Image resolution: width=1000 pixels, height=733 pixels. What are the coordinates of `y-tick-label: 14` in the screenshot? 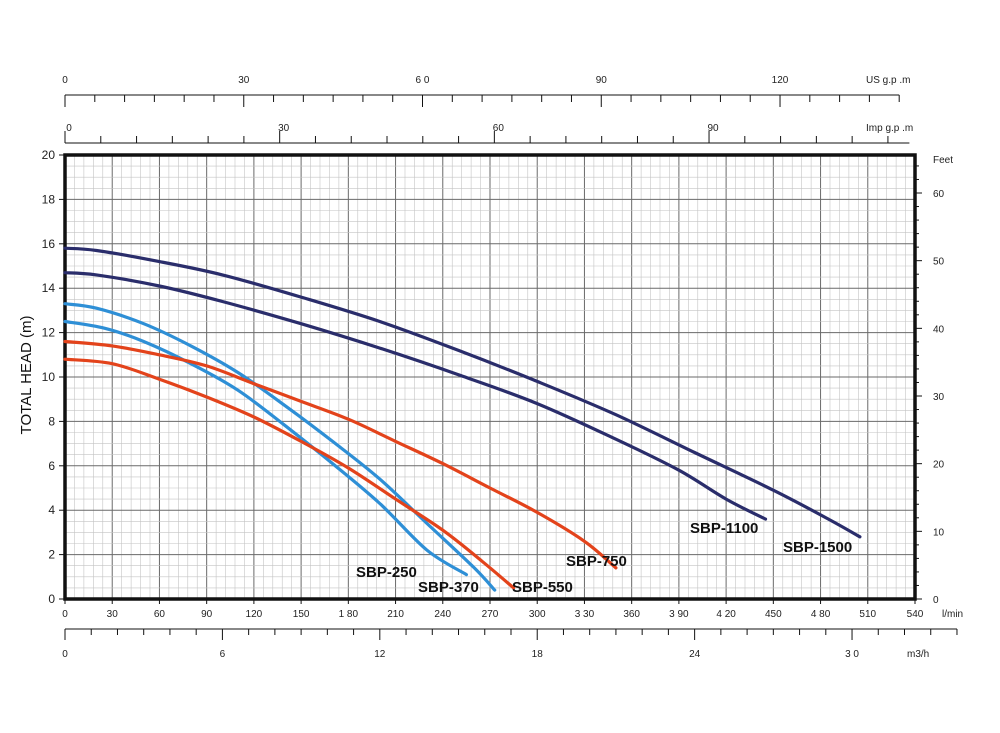 It's located at (49, 288).